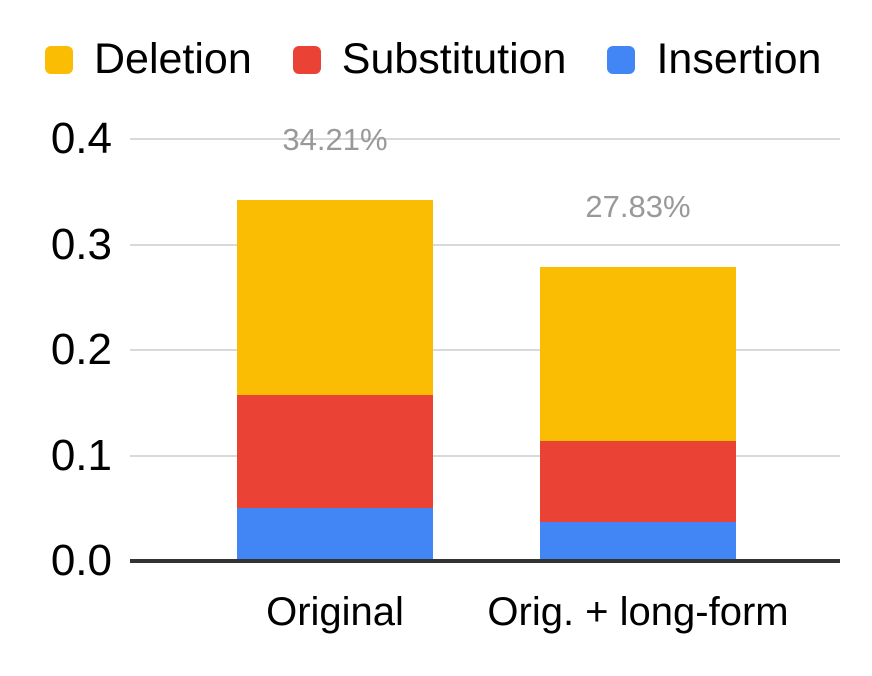  What do you see at coordinates (621, 59) in the screenshot?
I see `insertion-swatch-icon` at bounding box center [621, 59].